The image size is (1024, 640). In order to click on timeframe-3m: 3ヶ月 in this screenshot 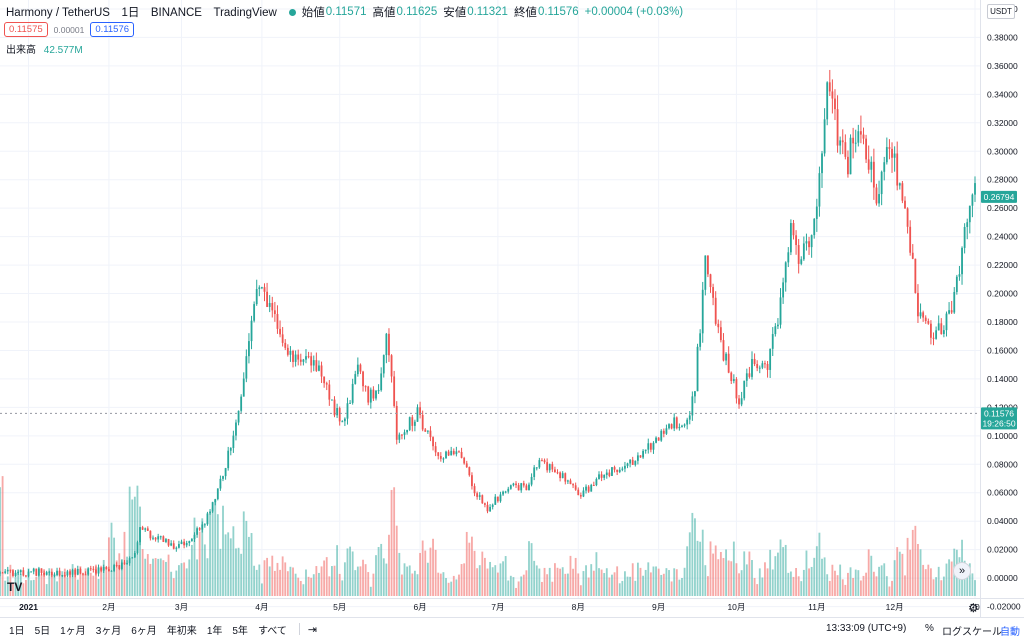, I will do `click(108, 631)`.